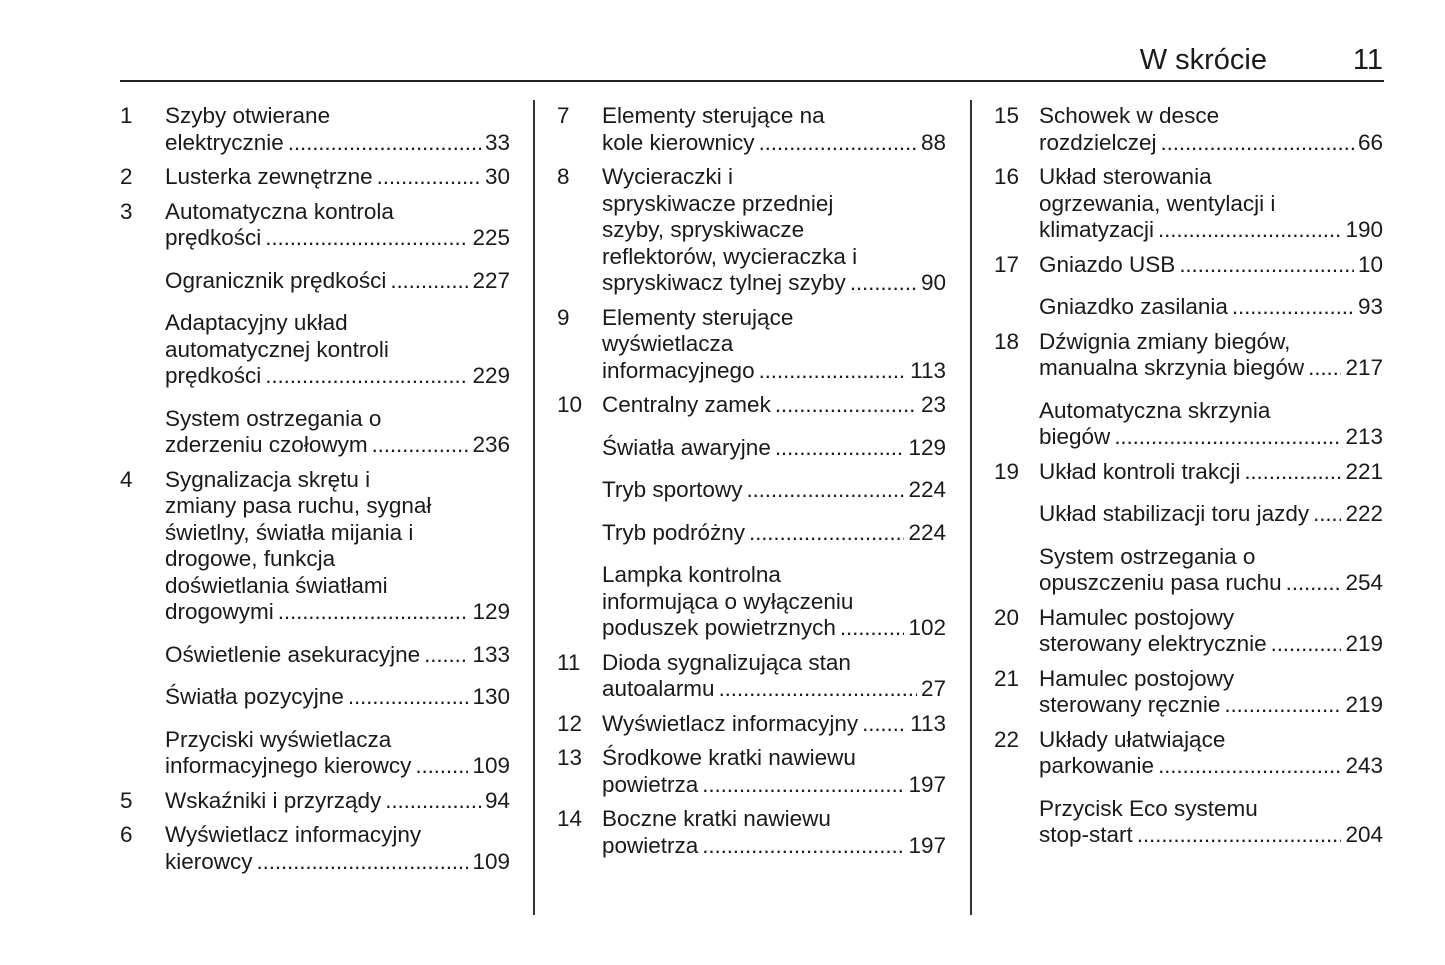 Image resolution: width=1445 pixels, height=965 pixels. I want to click on entry-text-line: poduszek powietrznych, so click(719, 627).